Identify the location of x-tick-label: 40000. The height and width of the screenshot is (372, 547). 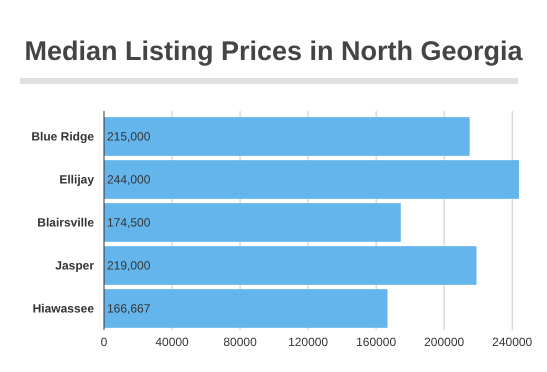
(172, 342).